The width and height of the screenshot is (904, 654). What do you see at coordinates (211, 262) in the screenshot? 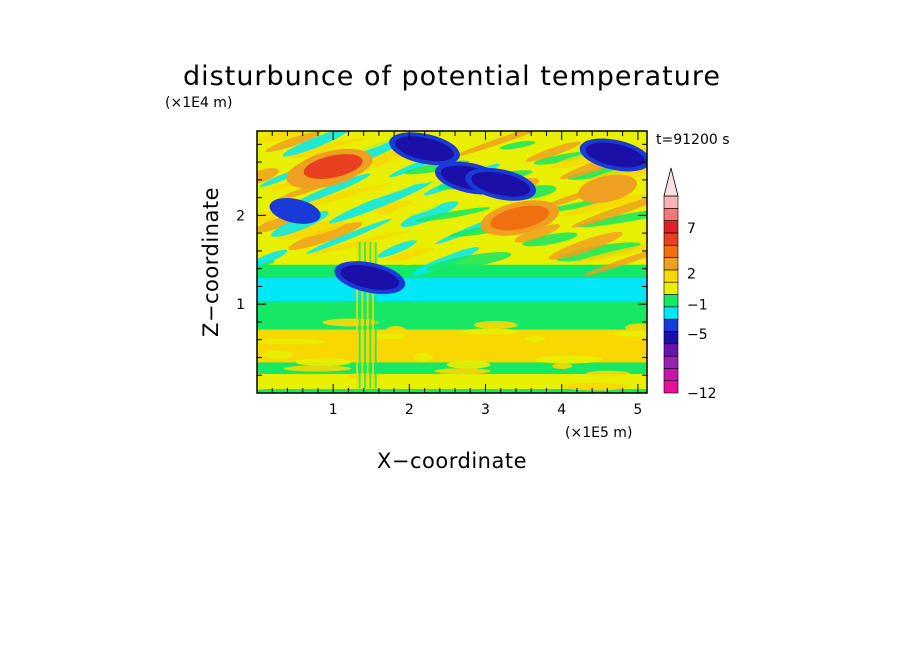
I see `y-axis-label: Z−coordinate` at bounding box center [211, 262].